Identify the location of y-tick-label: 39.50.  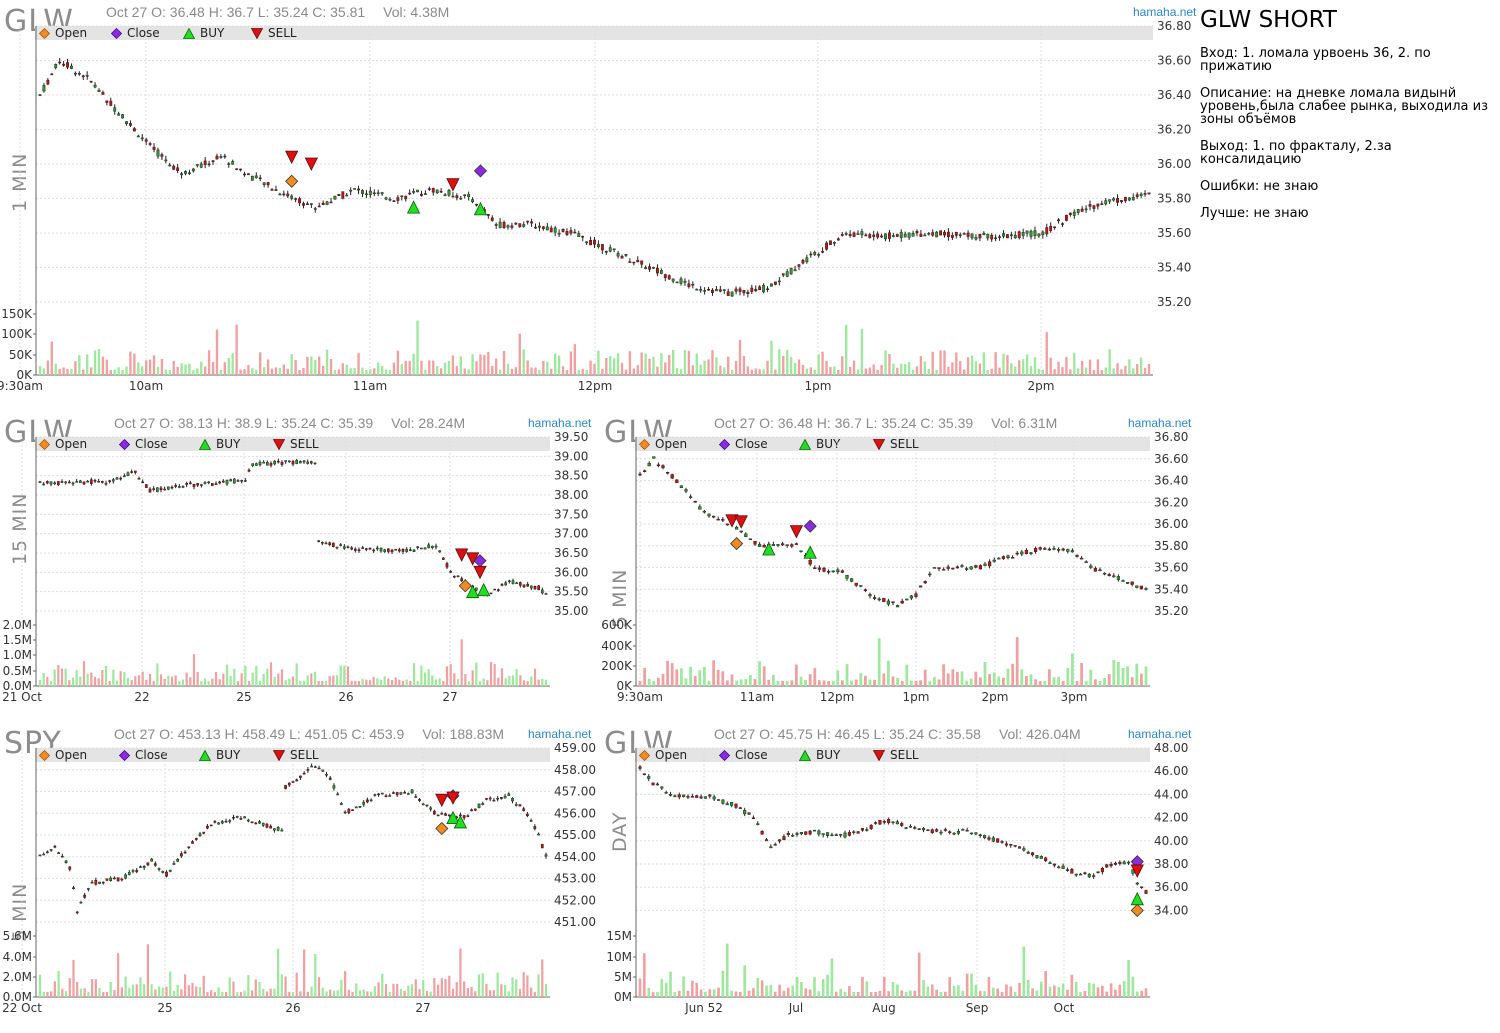
(571, 437).